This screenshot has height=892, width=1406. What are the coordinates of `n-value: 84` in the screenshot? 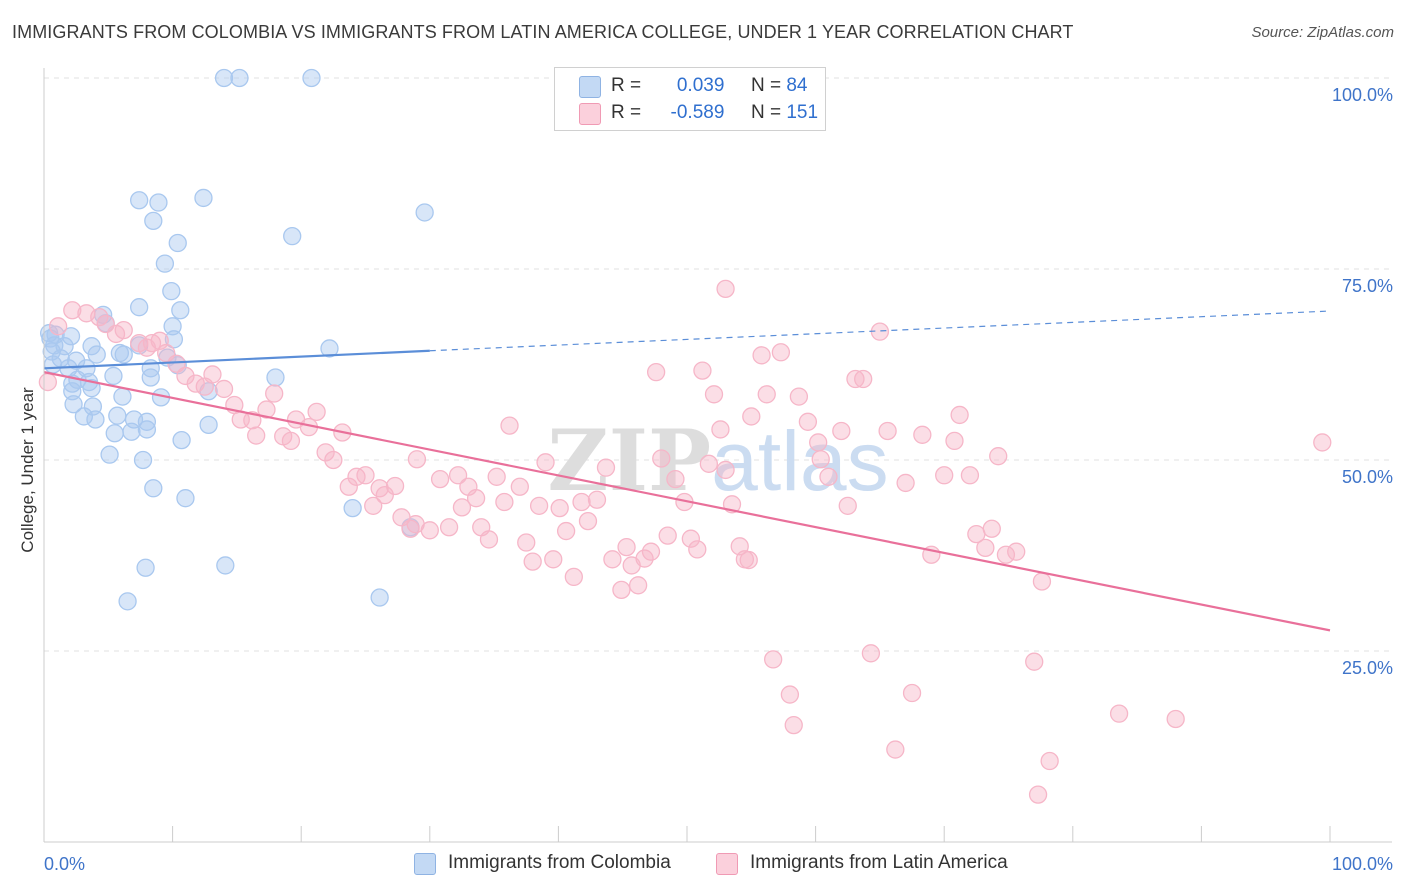 It's located at (797, 85).